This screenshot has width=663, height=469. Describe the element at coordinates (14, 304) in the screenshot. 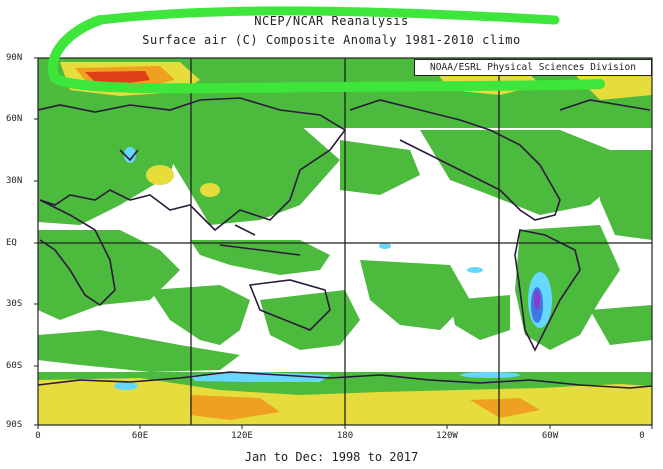

I see `lat-label: 30S` at that location.